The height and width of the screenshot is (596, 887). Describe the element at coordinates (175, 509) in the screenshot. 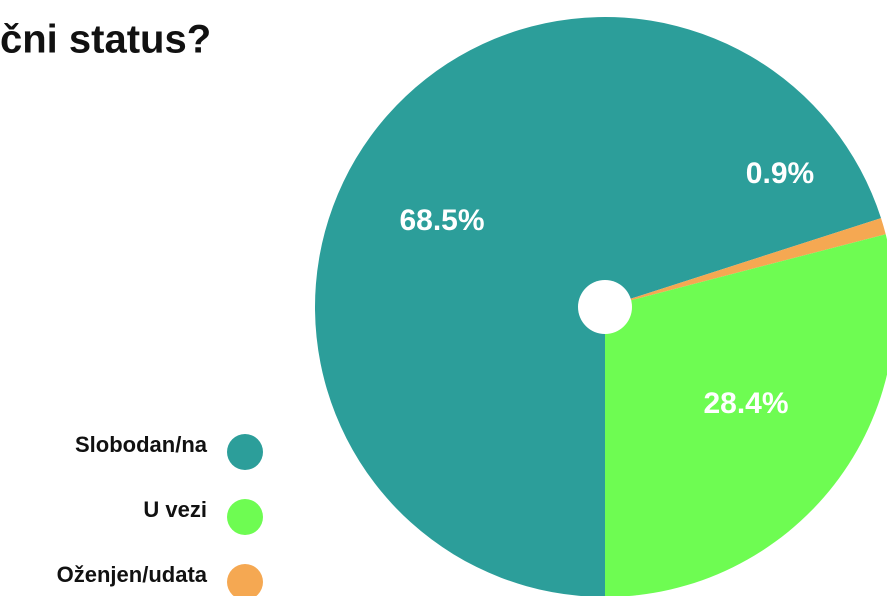

I see `legend-label: U vezi` at that location.